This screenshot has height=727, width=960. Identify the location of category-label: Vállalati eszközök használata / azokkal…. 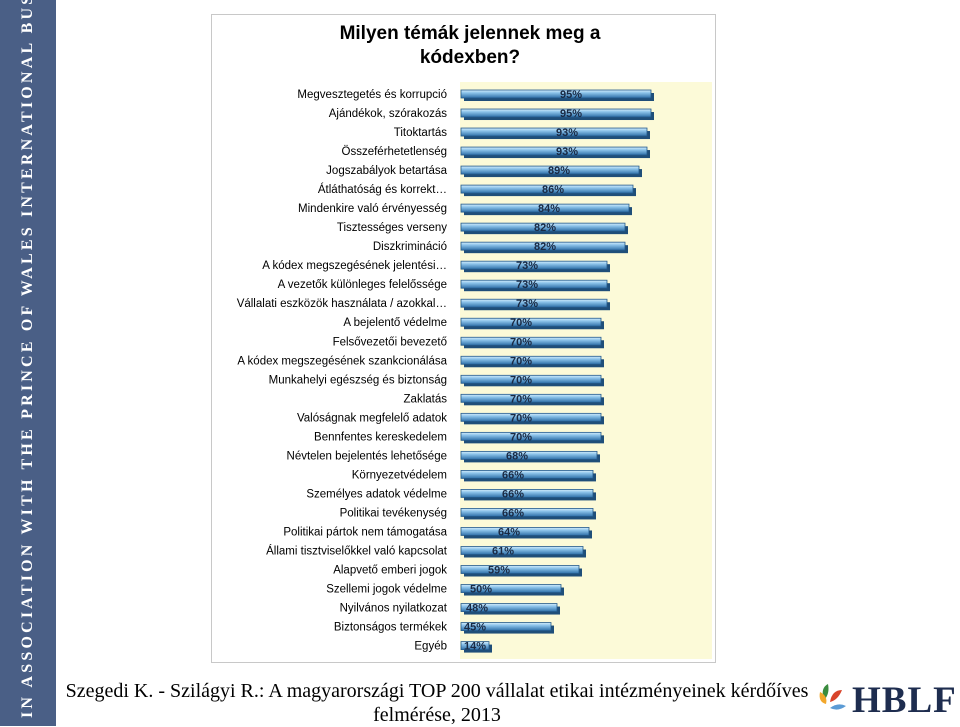
(342, 304).